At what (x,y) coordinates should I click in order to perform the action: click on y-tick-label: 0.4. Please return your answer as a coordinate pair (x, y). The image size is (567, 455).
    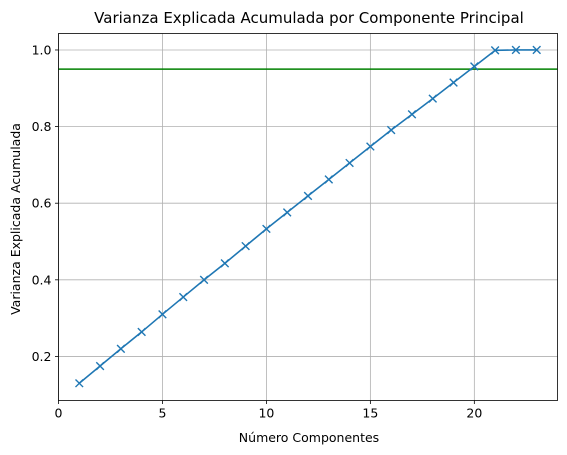
    Looking at the image, I should click on (42, 279).